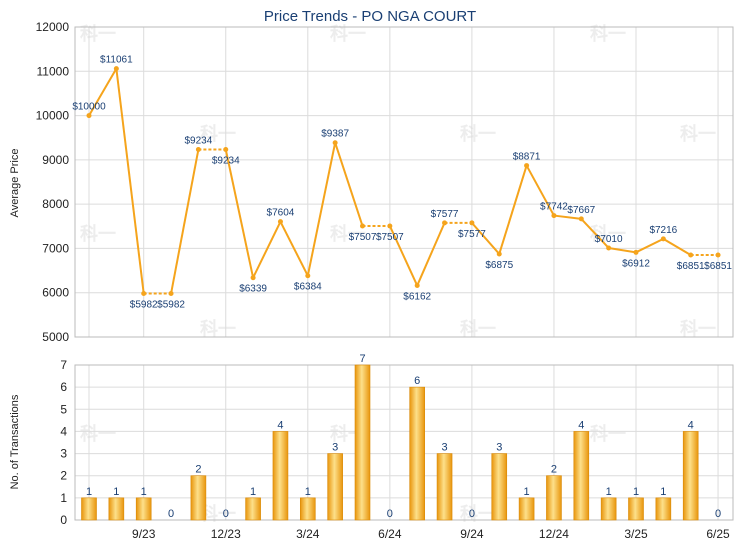 The image size is (740, 550). Describe the element at coordinates (218, 328) in the screenshot. I see `watermark-text-9: 科一` at that location.